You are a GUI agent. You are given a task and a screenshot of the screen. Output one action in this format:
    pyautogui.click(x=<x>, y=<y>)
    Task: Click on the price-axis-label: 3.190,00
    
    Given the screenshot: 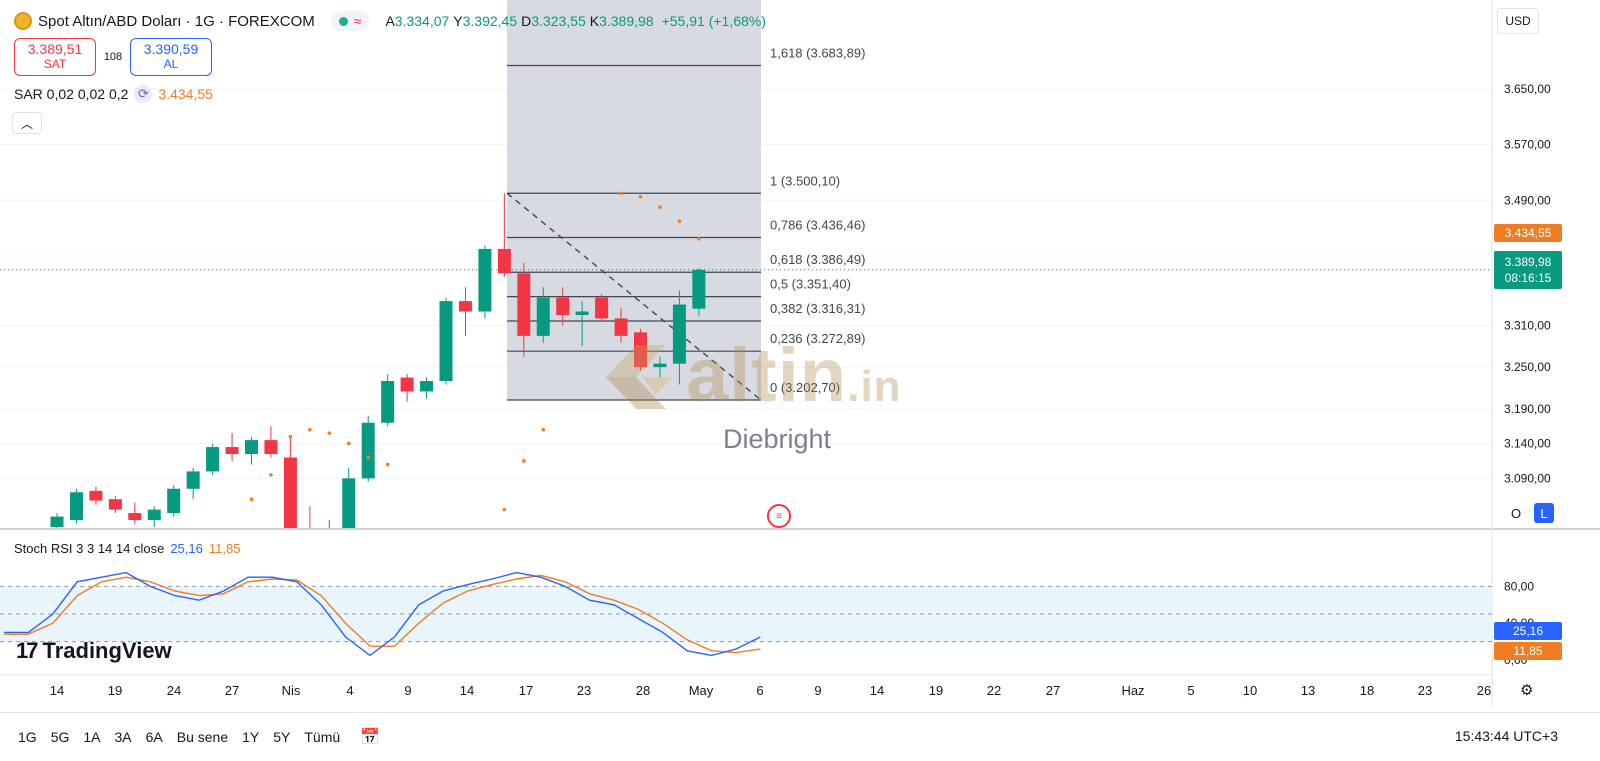 What is the action you would take?
    pyautogui.click(x=1527, y=409)
    